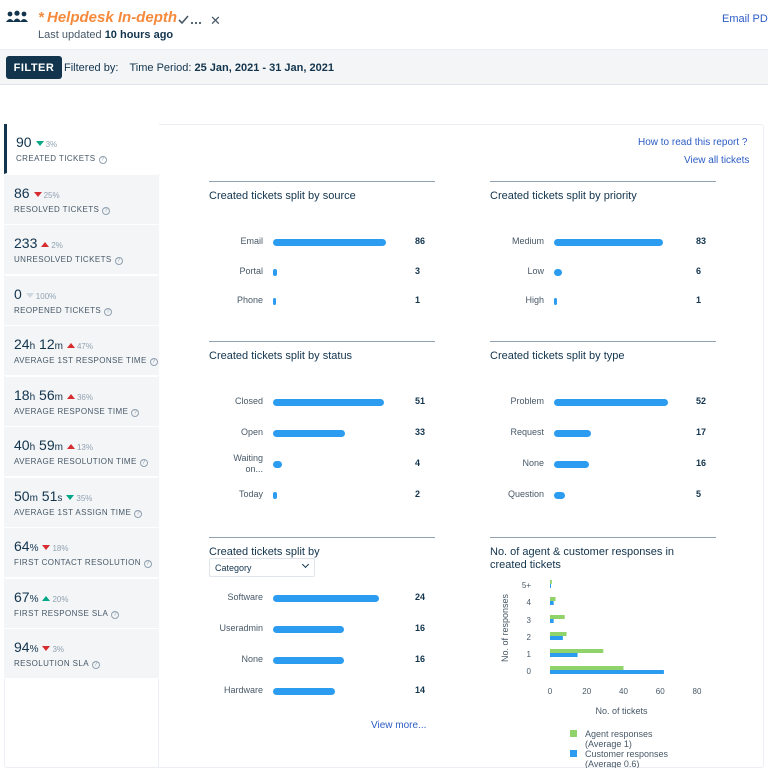 This screenshot has height=768, width=768. What do you see at coordinates (420, 432) in the screenshot?
I see `bar-value: 33` at bounding box center [420, 432].